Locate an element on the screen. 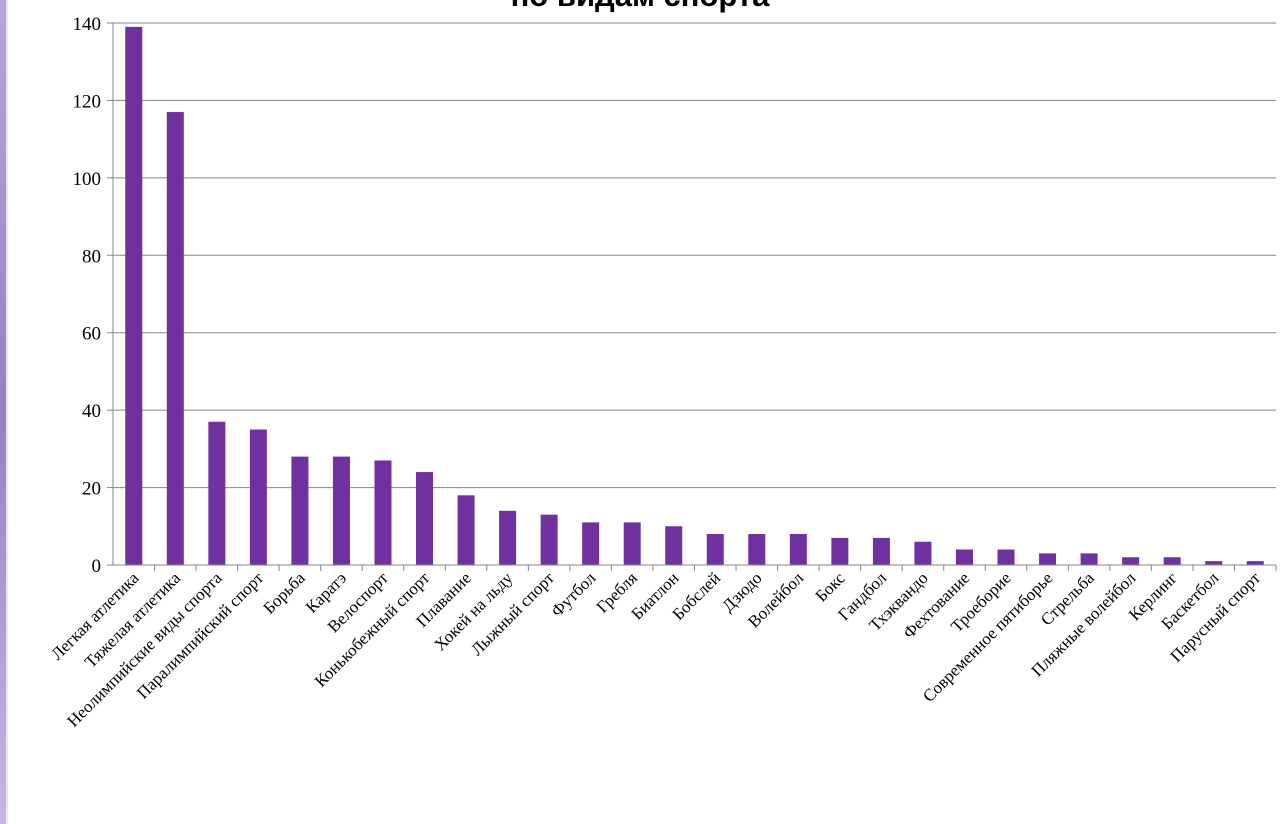  y-tick-label: 60 is located at coordinates (91, 334).